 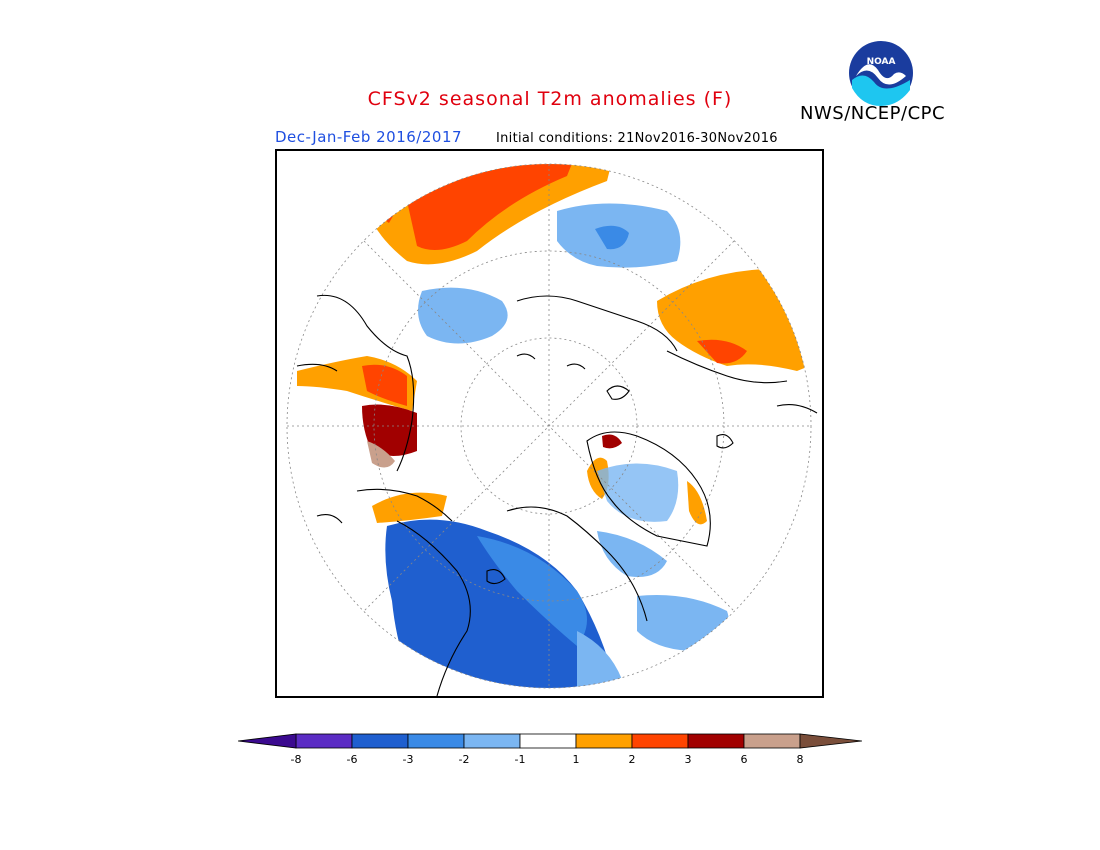 I want to click on legend-high-end-arrow, so click(x=830, y=741).